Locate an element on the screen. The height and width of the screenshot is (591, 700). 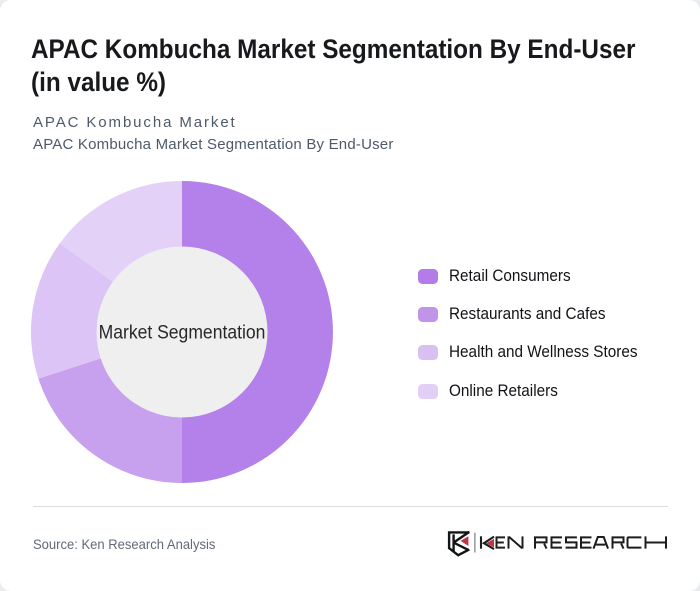
svg-text: Market Segmentation is located at coordinates (182, 332).